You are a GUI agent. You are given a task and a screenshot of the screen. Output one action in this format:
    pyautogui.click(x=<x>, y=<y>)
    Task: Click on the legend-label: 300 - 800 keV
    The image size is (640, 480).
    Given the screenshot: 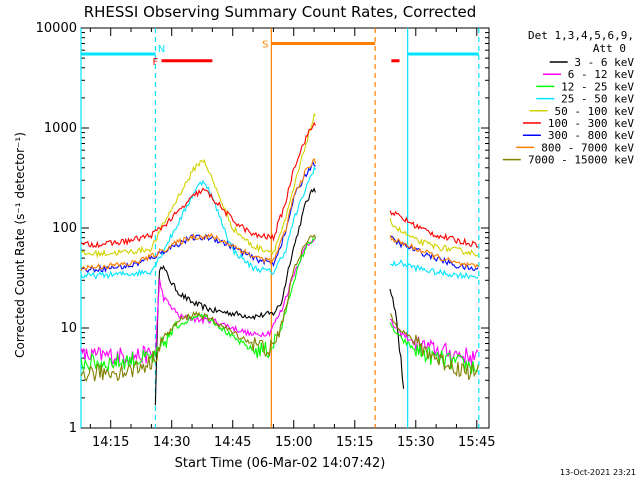 What is the action you would take?
    pyautogui.click(x=591, y=135)
    